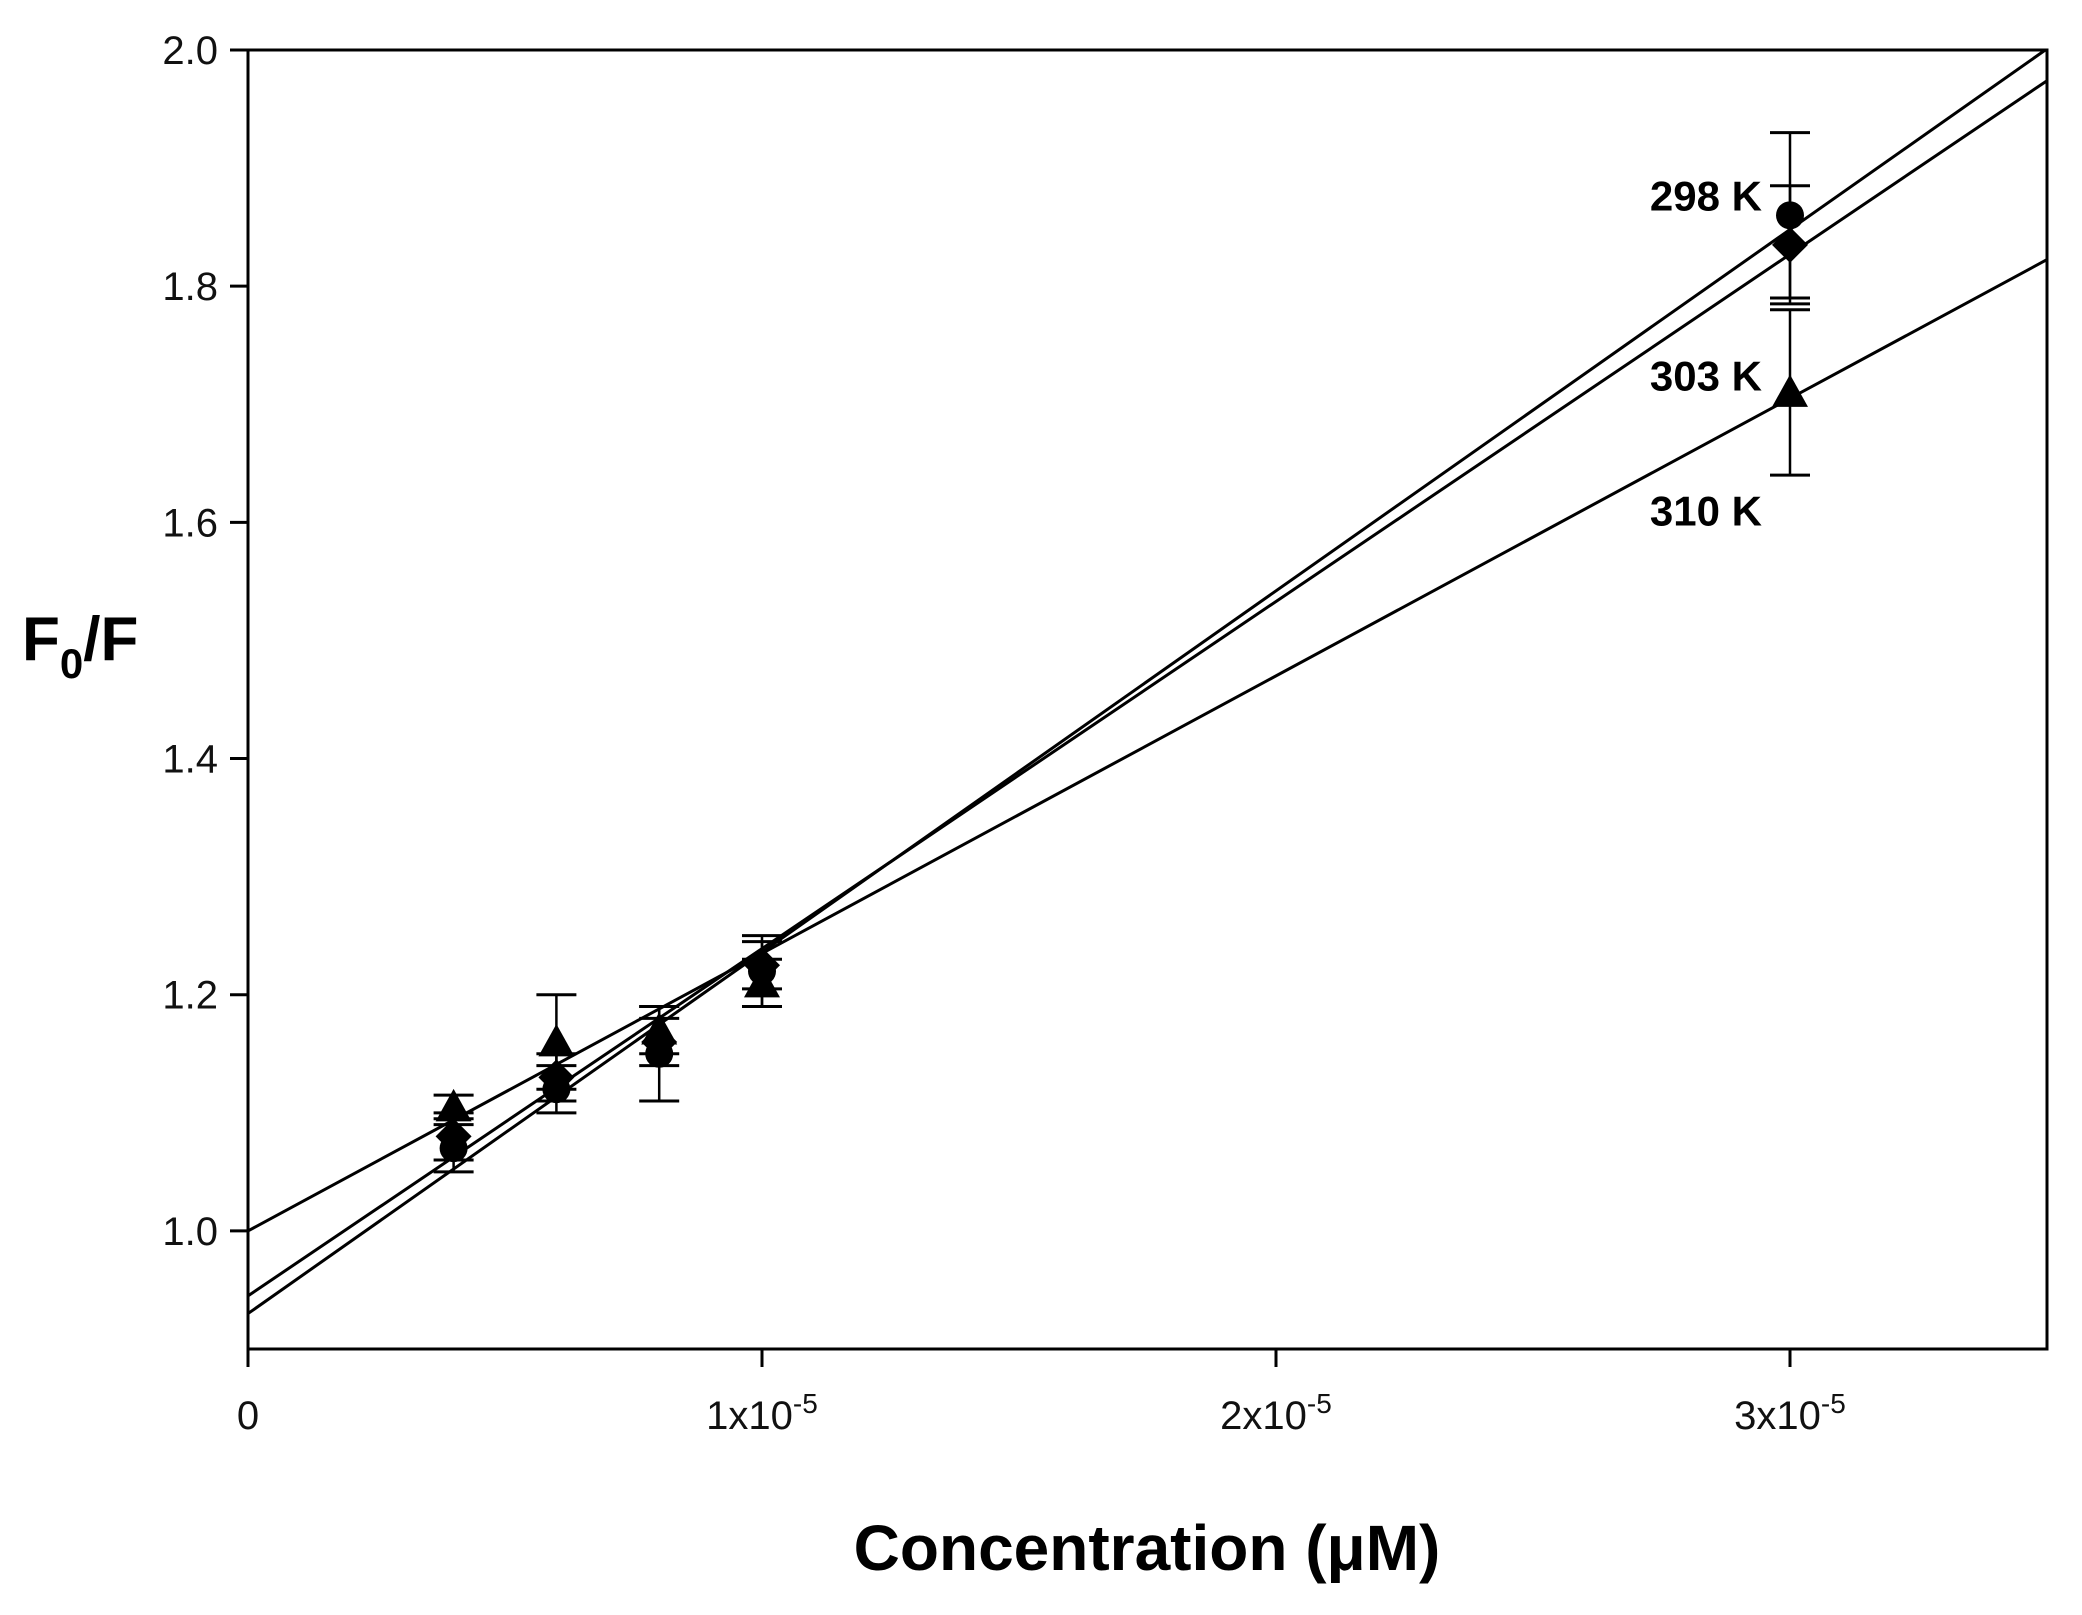 The height and width of the screenshot is (1615, 2082). Describe the element at coordinates (190, 523) in the screenshot. I see `y-tick-label: 1.6` at that location.